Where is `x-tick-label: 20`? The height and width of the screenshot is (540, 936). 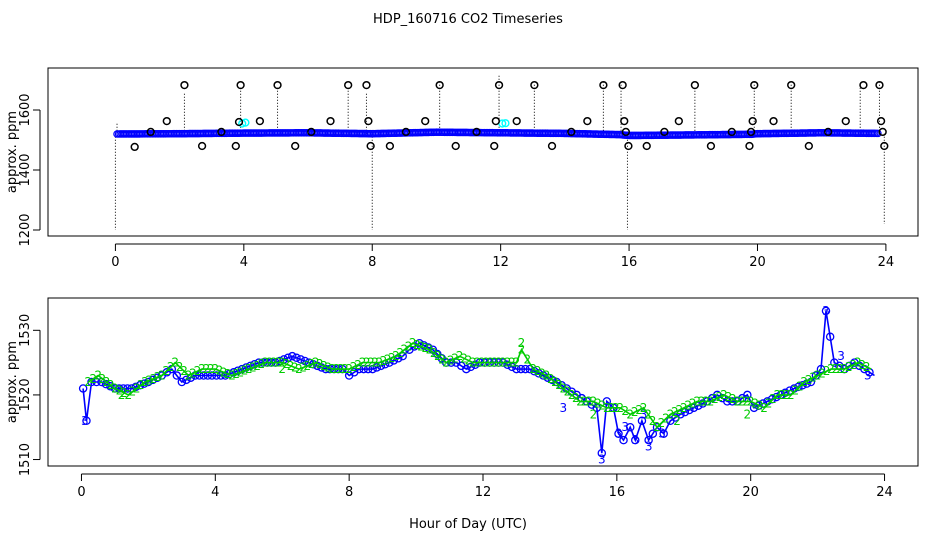 x-tick-label: 20 is located at coordinates (750, 492).